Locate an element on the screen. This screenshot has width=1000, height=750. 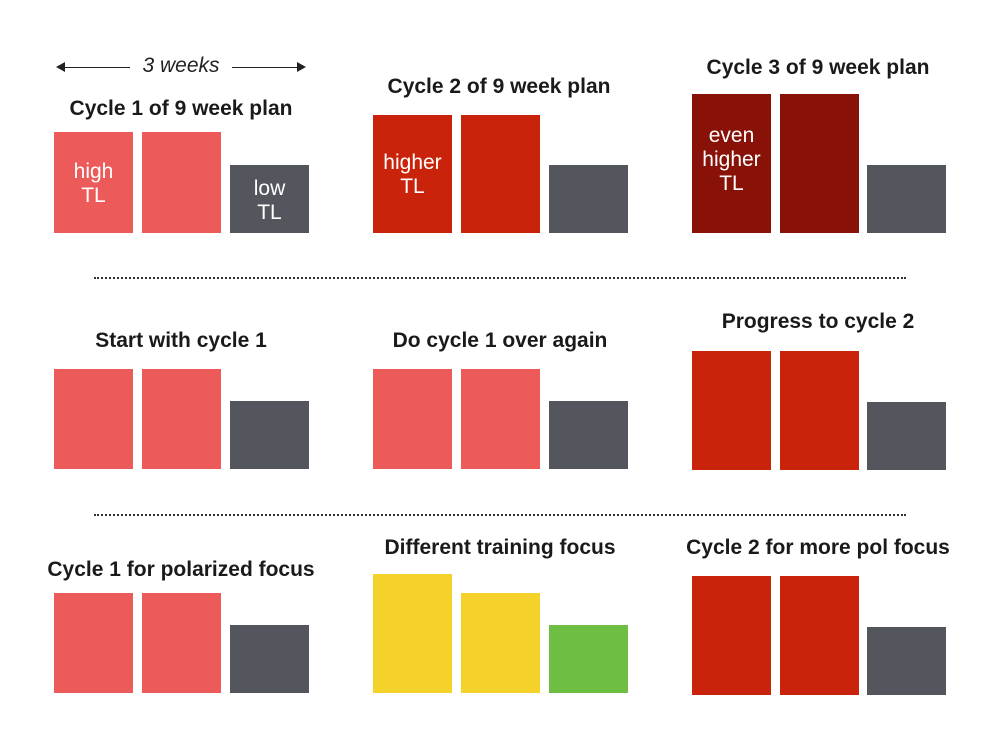
bar-load-week-1: higher TL is located at coordinates (412, 174).